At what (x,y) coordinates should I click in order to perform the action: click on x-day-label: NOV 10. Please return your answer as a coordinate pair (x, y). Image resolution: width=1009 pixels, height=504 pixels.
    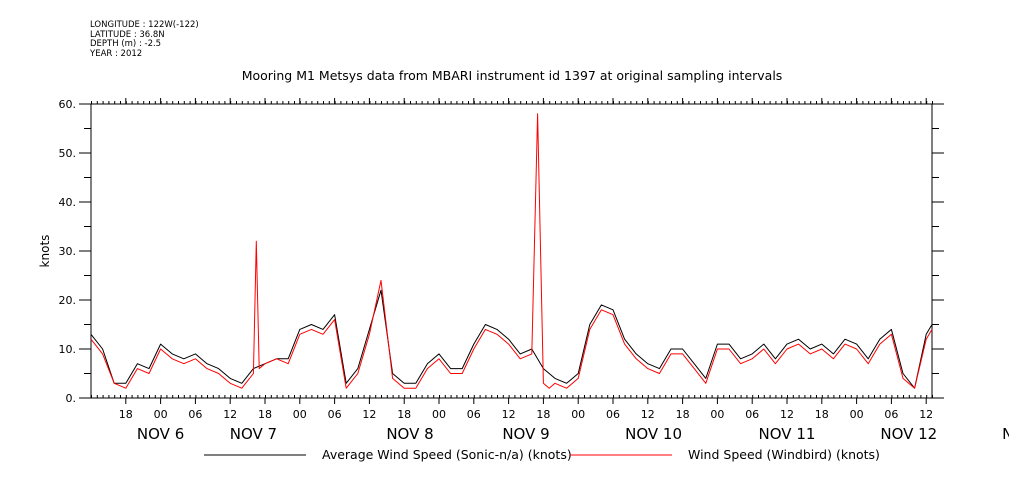
    Looking at the image, I should click on (653, 434).